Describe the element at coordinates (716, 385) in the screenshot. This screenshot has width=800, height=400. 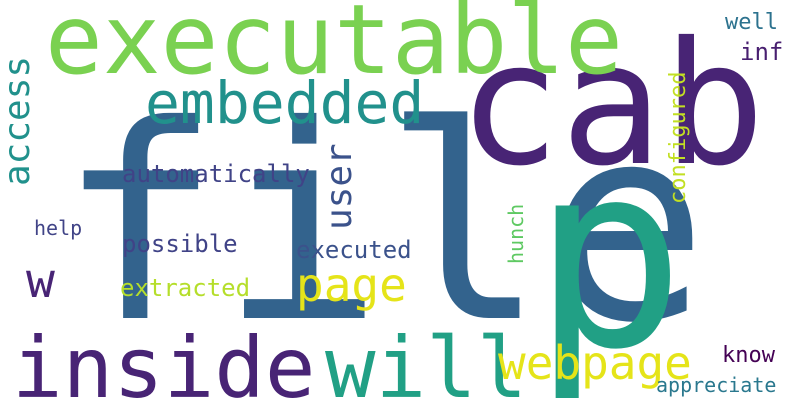
I see `word-appreciate: appreciate` at that location.